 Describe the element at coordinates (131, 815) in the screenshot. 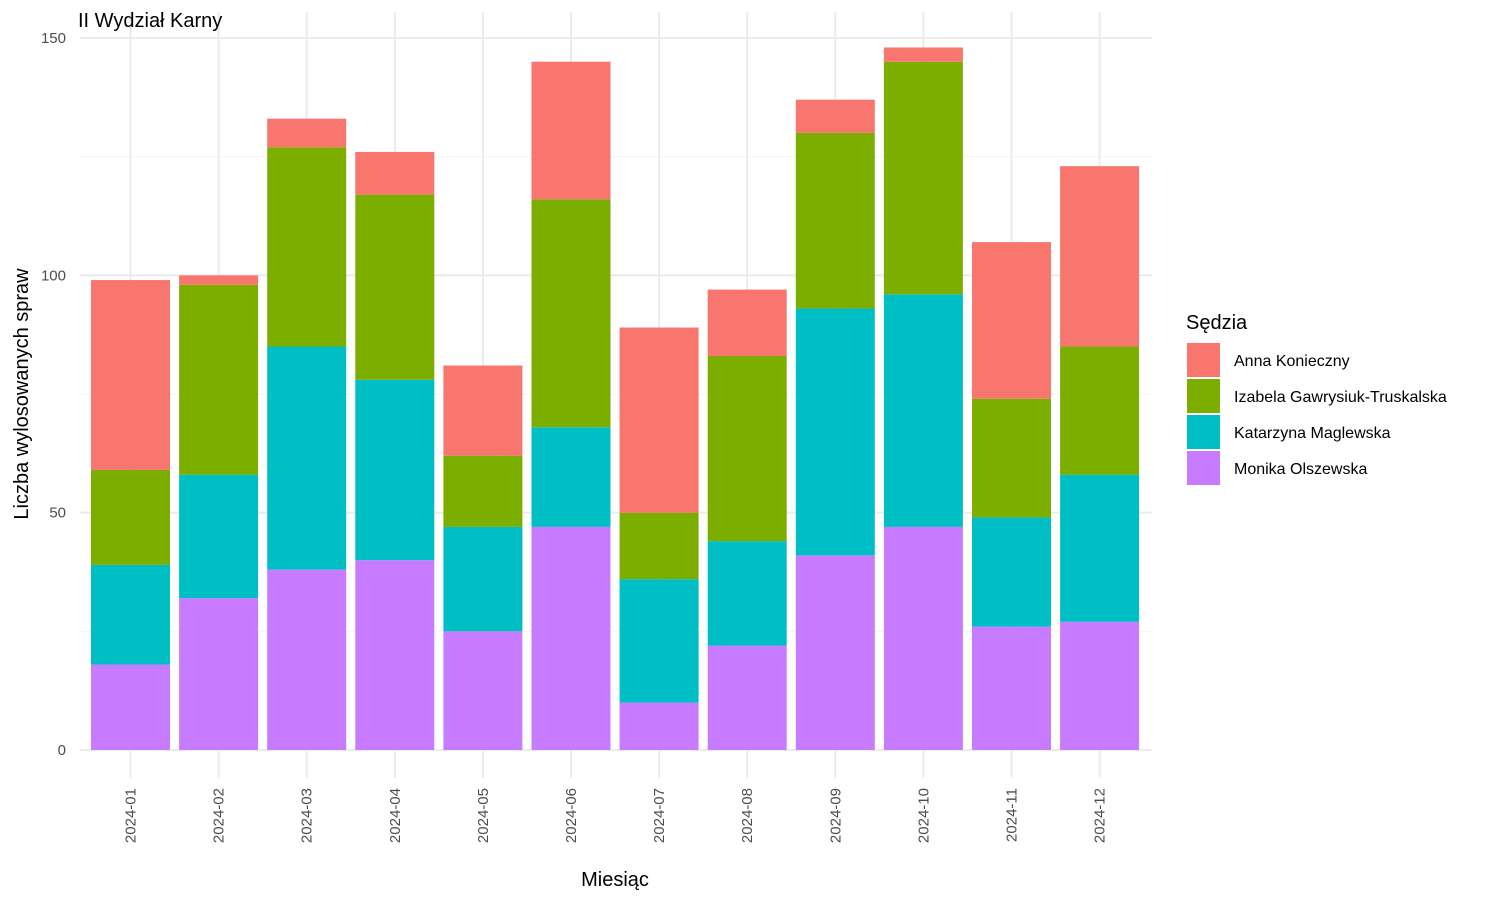

I see `x-tick-label: 2024-01` at that location.